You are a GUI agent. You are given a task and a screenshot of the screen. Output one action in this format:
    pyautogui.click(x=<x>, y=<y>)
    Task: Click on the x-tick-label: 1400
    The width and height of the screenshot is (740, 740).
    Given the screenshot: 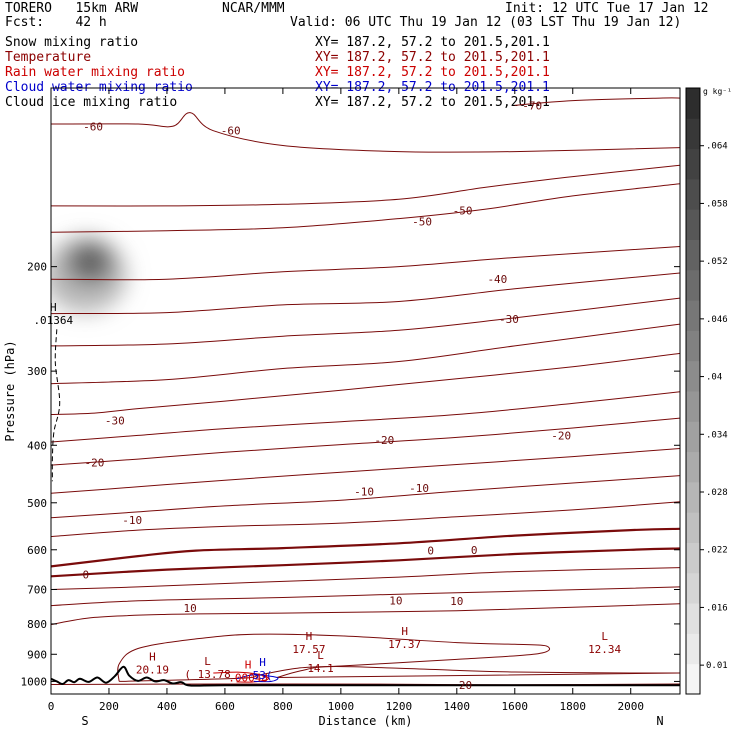 What is the action you would take?
    pyautogui.click(x=457, y=706)
    